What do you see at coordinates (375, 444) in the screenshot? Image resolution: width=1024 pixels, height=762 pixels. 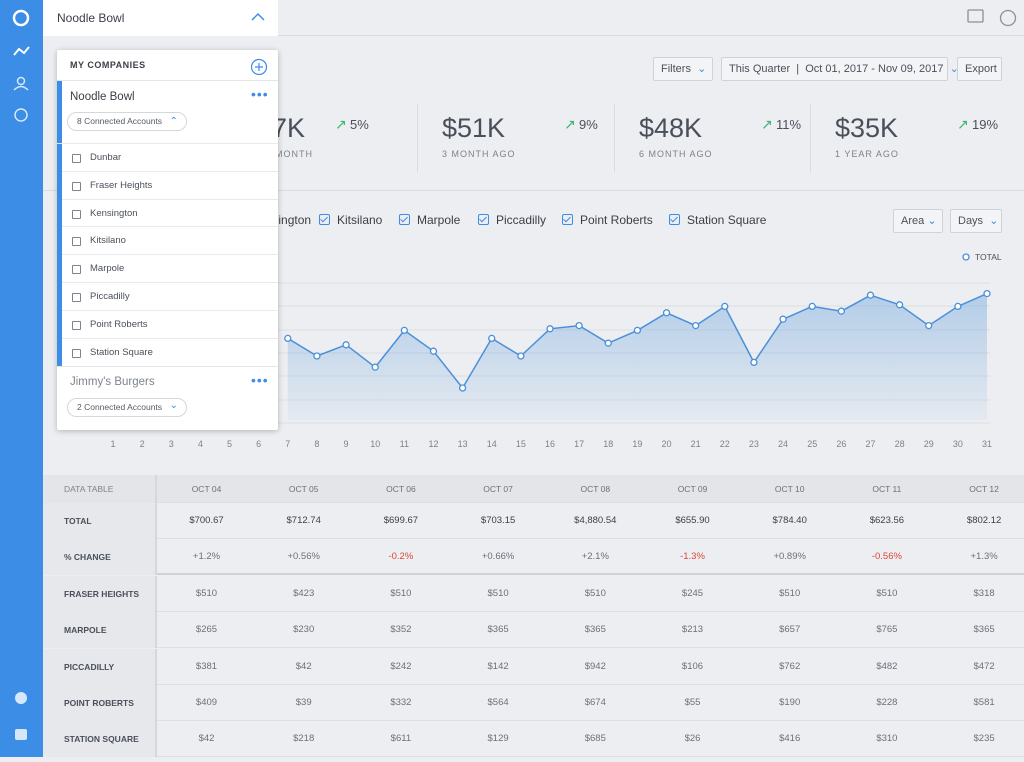 I see `x-tick-label: 10` at bounding box center [375, 444].